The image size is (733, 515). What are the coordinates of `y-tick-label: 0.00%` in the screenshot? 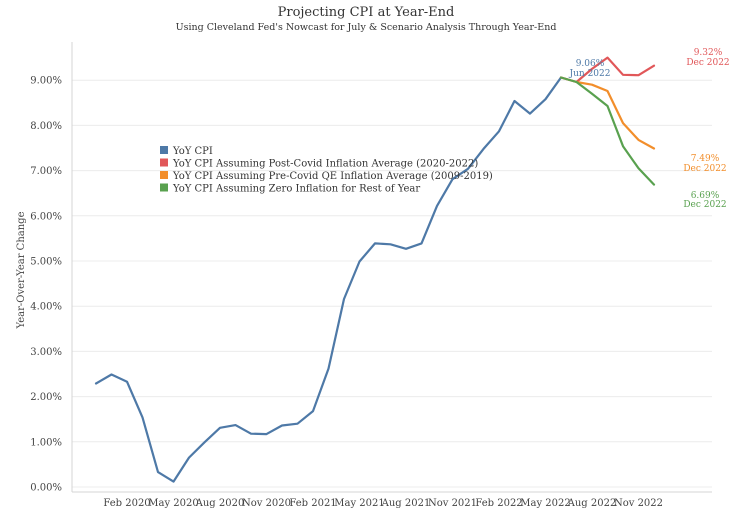 It's located at (46, 488).